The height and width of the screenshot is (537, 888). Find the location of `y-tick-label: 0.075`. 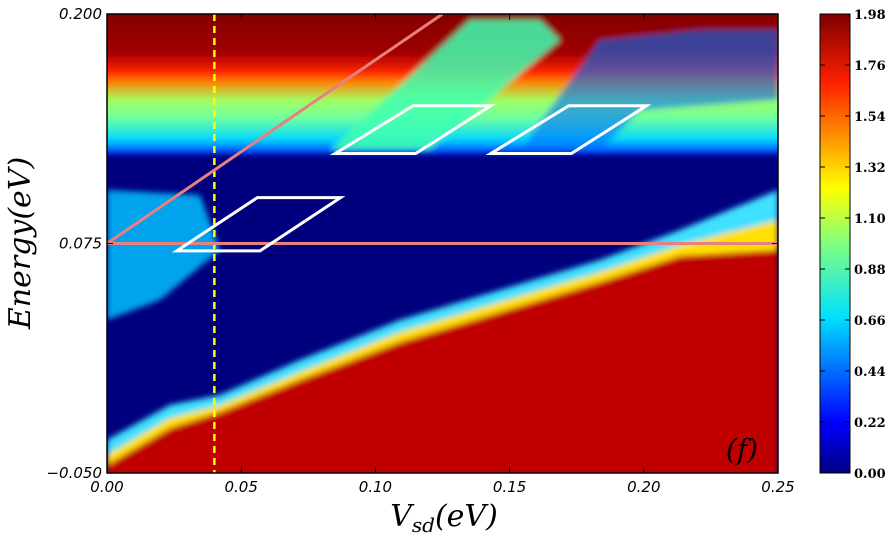

y-tick-label: 0.075 is located at coordinates (80, 244).